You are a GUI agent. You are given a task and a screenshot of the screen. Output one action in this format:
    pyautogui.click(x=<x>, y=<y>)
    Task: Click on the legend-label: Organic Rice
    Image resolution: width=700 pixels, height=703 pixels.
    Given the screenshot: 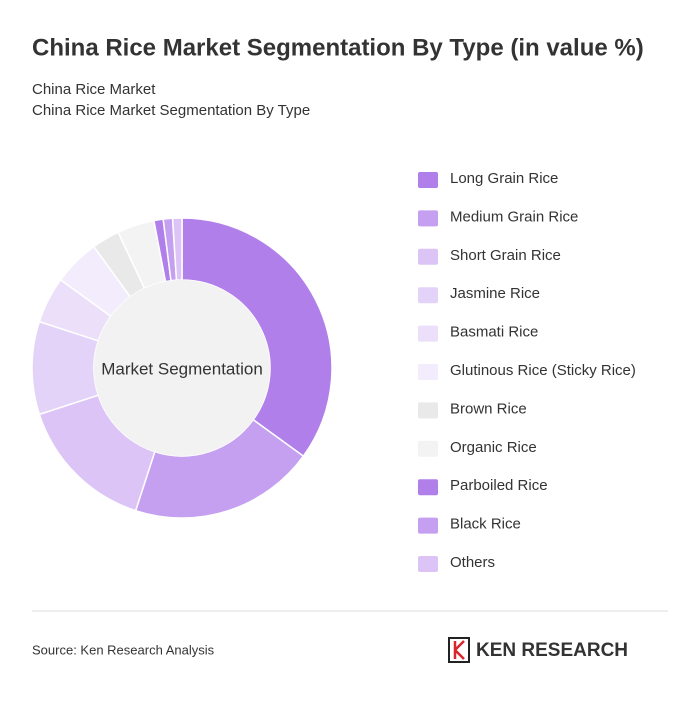 What is the action you would take?
    pyautogui.click(x=493, y=447)
    